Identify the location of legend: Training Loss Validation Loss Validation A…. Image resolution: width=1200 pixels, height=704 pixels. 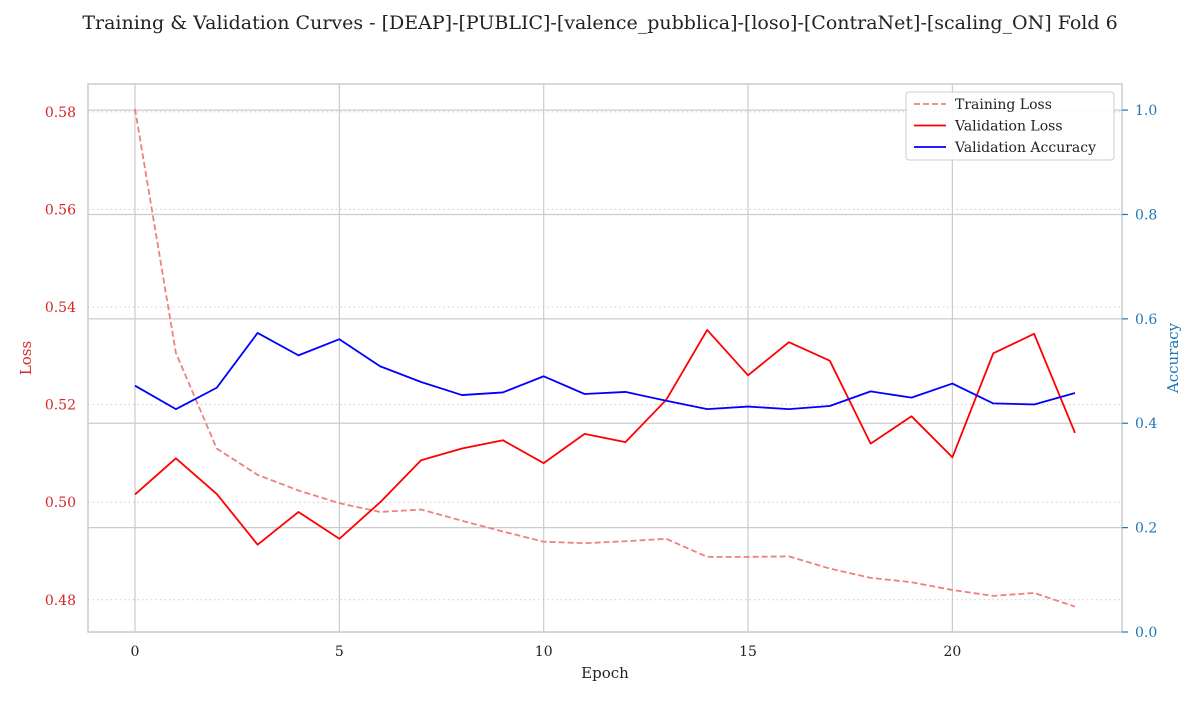
(1010, 126).